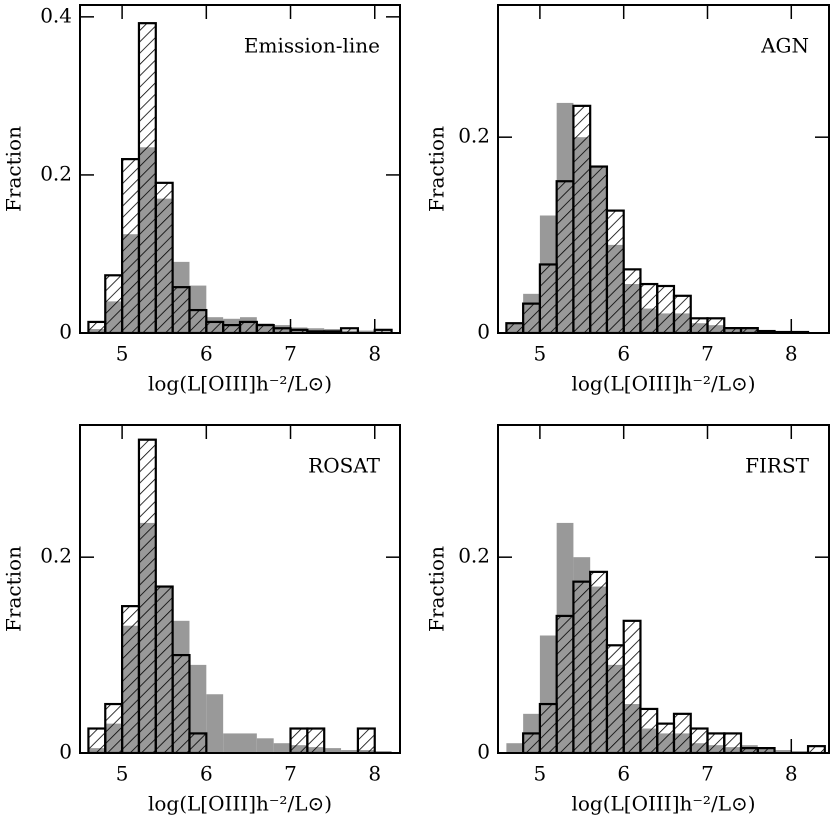 Image resolution: width=830 pixels, height=823 pixels. Describe the element at coordinates (312, 46) in the screenshot. I see `annotation: Emission-line` at that location.